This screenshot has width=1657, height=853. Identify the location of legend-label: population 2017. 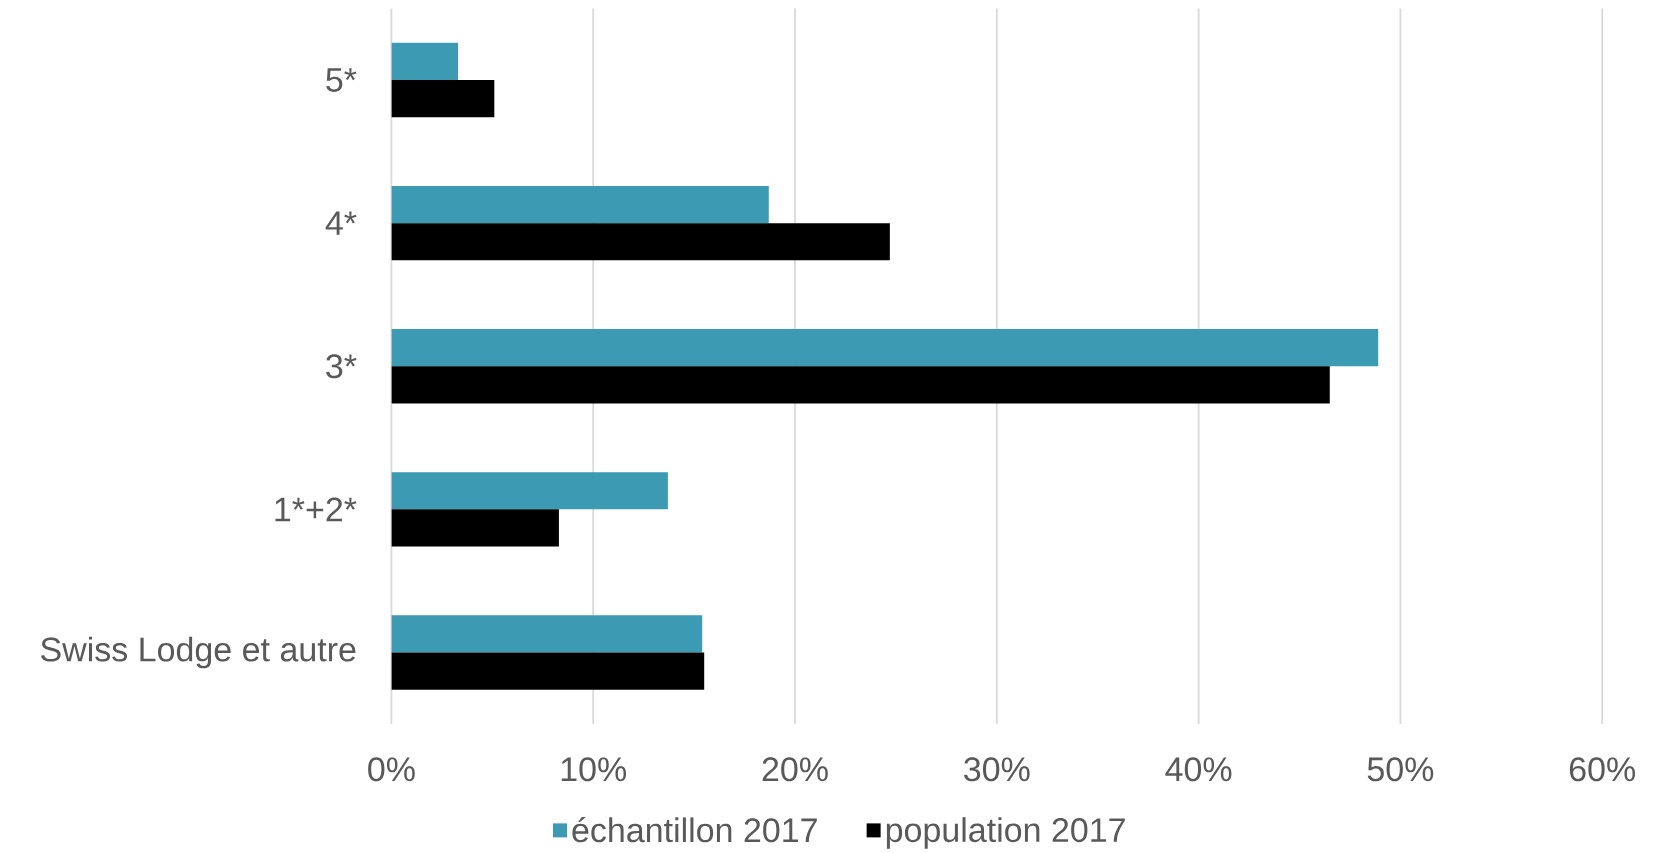
(1005, 833).